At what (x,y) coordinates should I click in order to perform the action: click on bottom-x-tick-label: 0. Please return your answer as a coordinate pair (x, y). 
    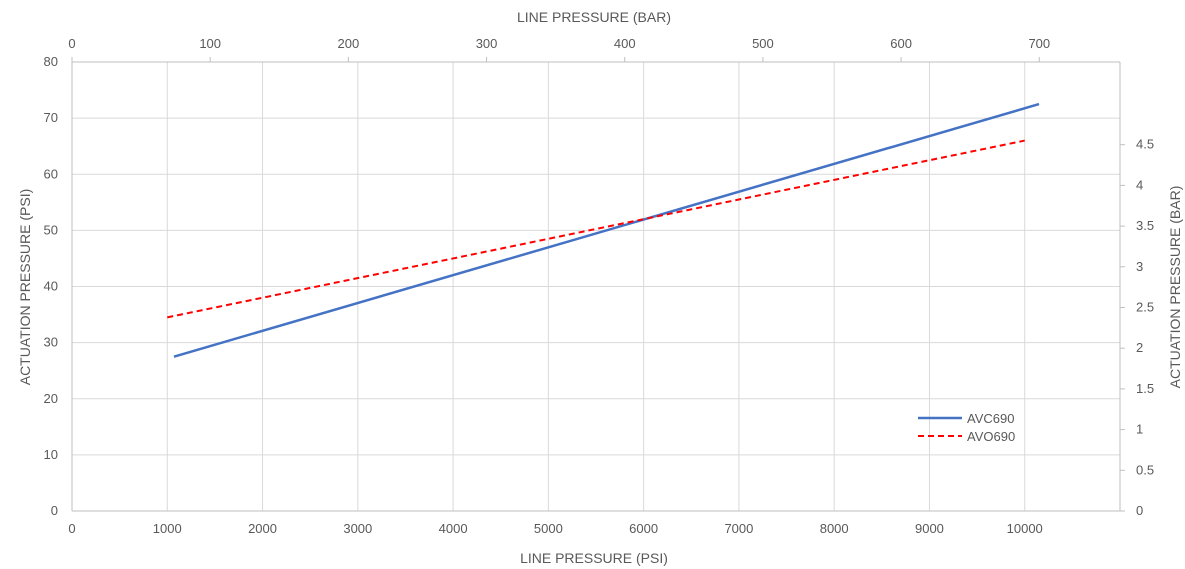
    Looking at the image, I should click on (71, 528).